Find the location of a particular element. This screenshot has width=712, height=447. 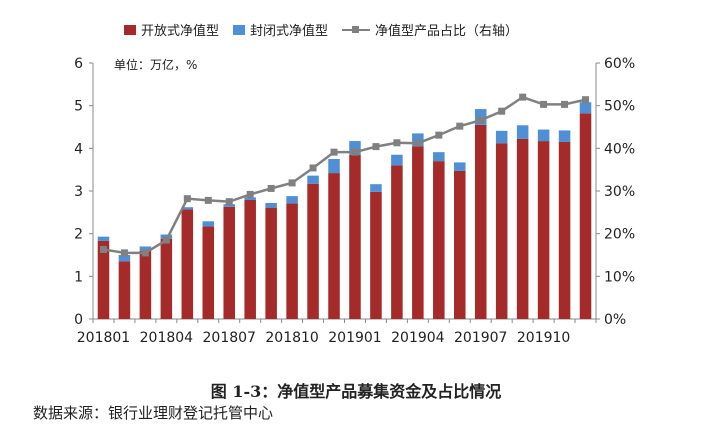

legend-swatch-share is located at coordinates (356, 29).